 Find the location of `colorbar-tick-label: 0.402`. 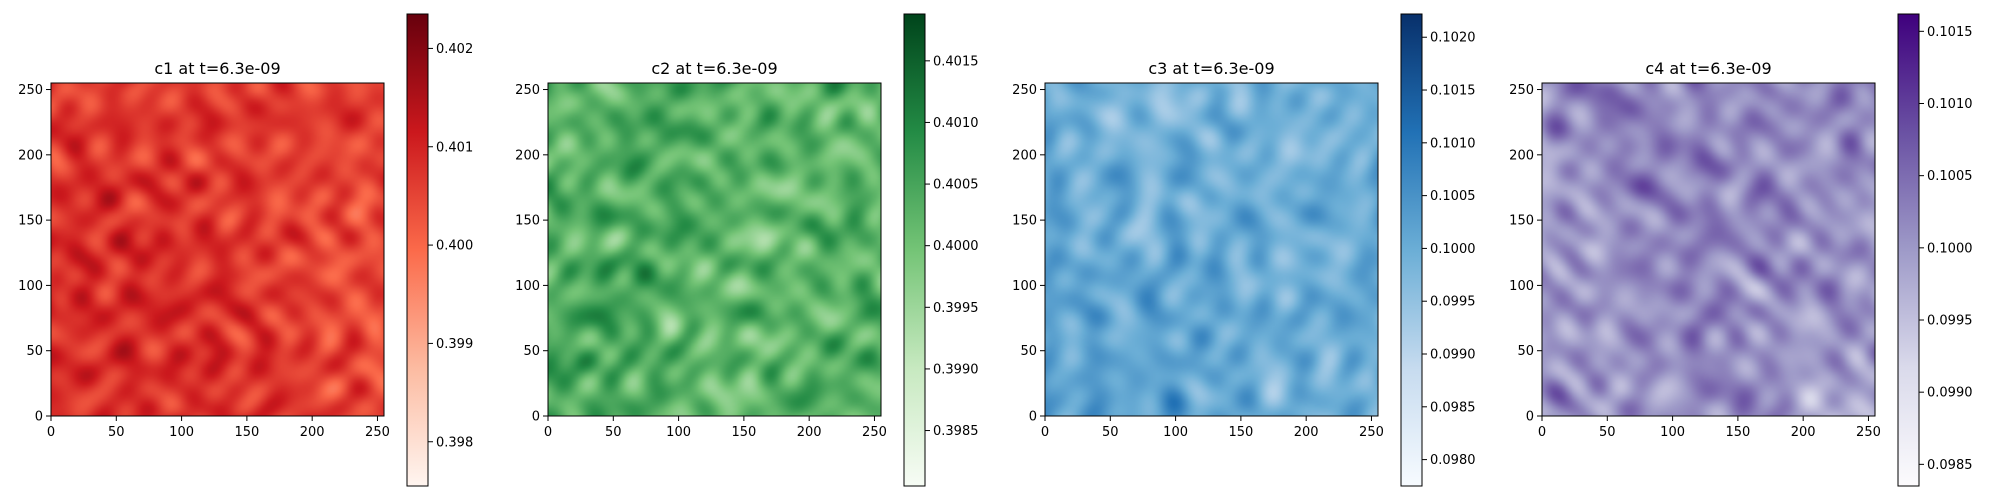

colorbar-tick-label: 0.402 is located at coordinates (454, 49).